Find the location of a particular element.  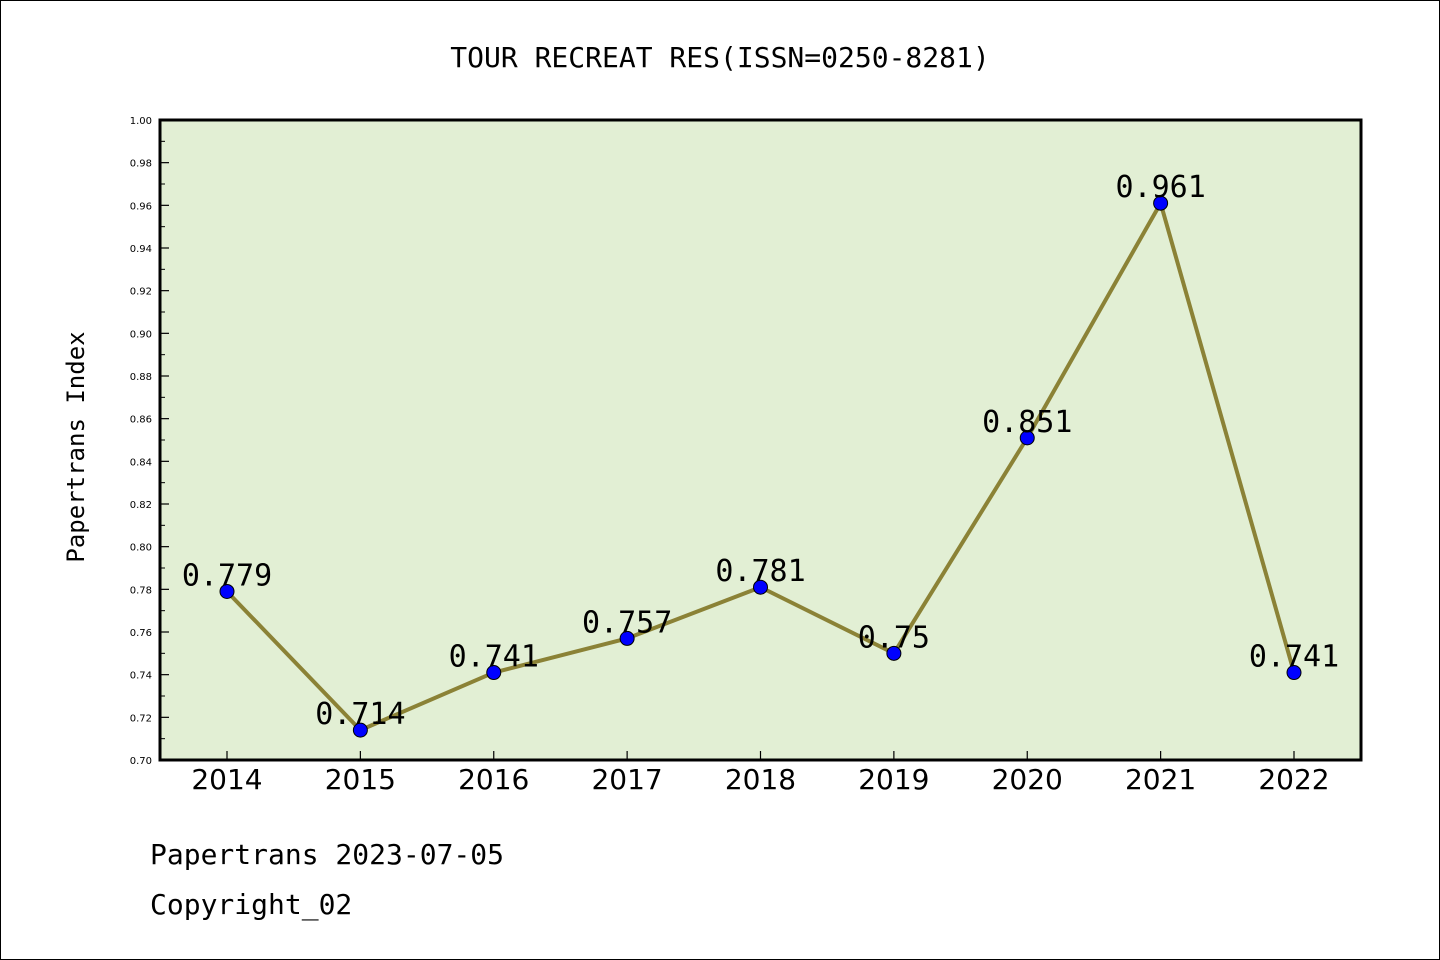

x-tick-label: 2016 is located at coordinates (493, 779).